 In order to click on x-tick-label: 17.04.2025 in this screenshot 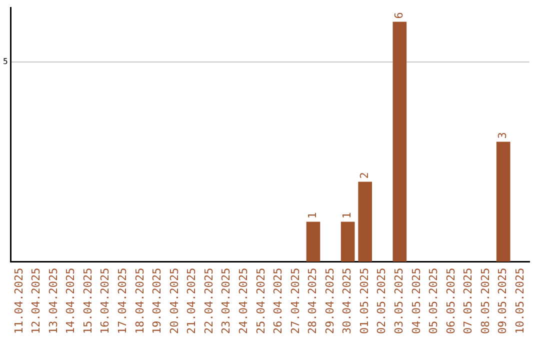, I will do `click(123, 301)`.